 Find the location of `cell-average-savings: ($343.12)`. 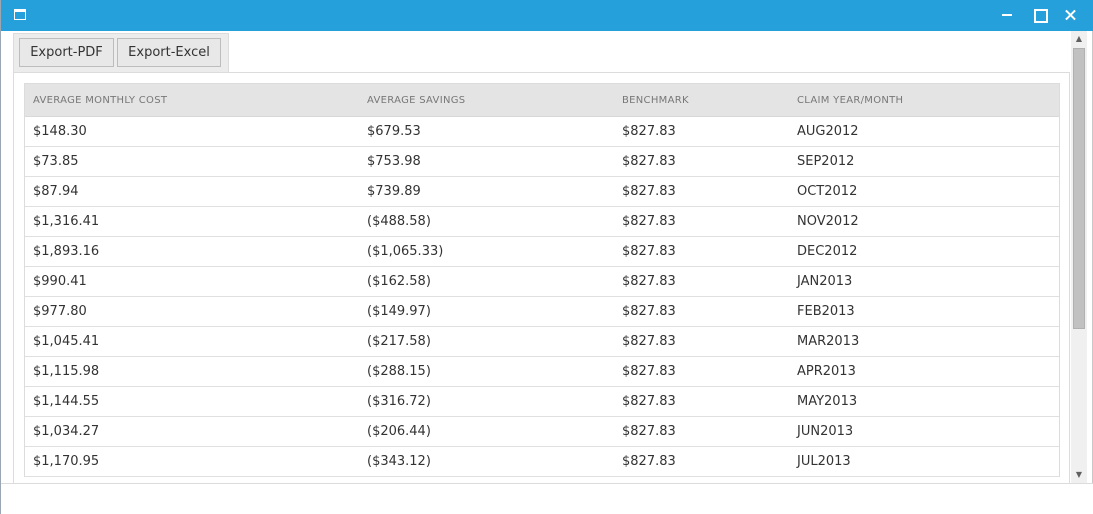

cell-average-savings: ($343.12) is located at coordinates (399, 461).